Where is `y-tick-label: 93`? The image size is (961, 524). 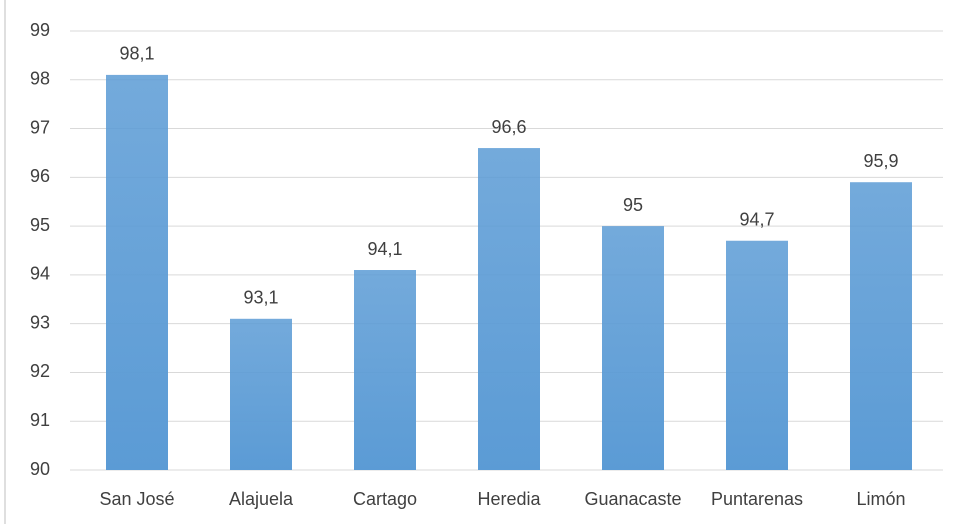 y-tick-label: 93 is located at coordinates (40, 322).